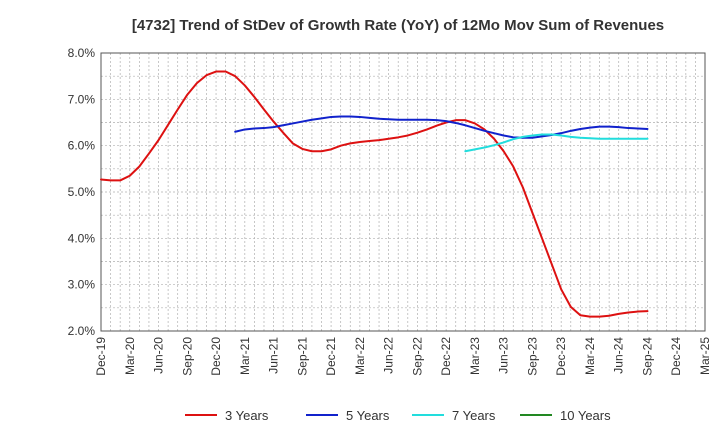 The image size is (720, 440). Describe the element at coordinates (556, 143) in the screenshot. I see `series-line-7-years` at that location.